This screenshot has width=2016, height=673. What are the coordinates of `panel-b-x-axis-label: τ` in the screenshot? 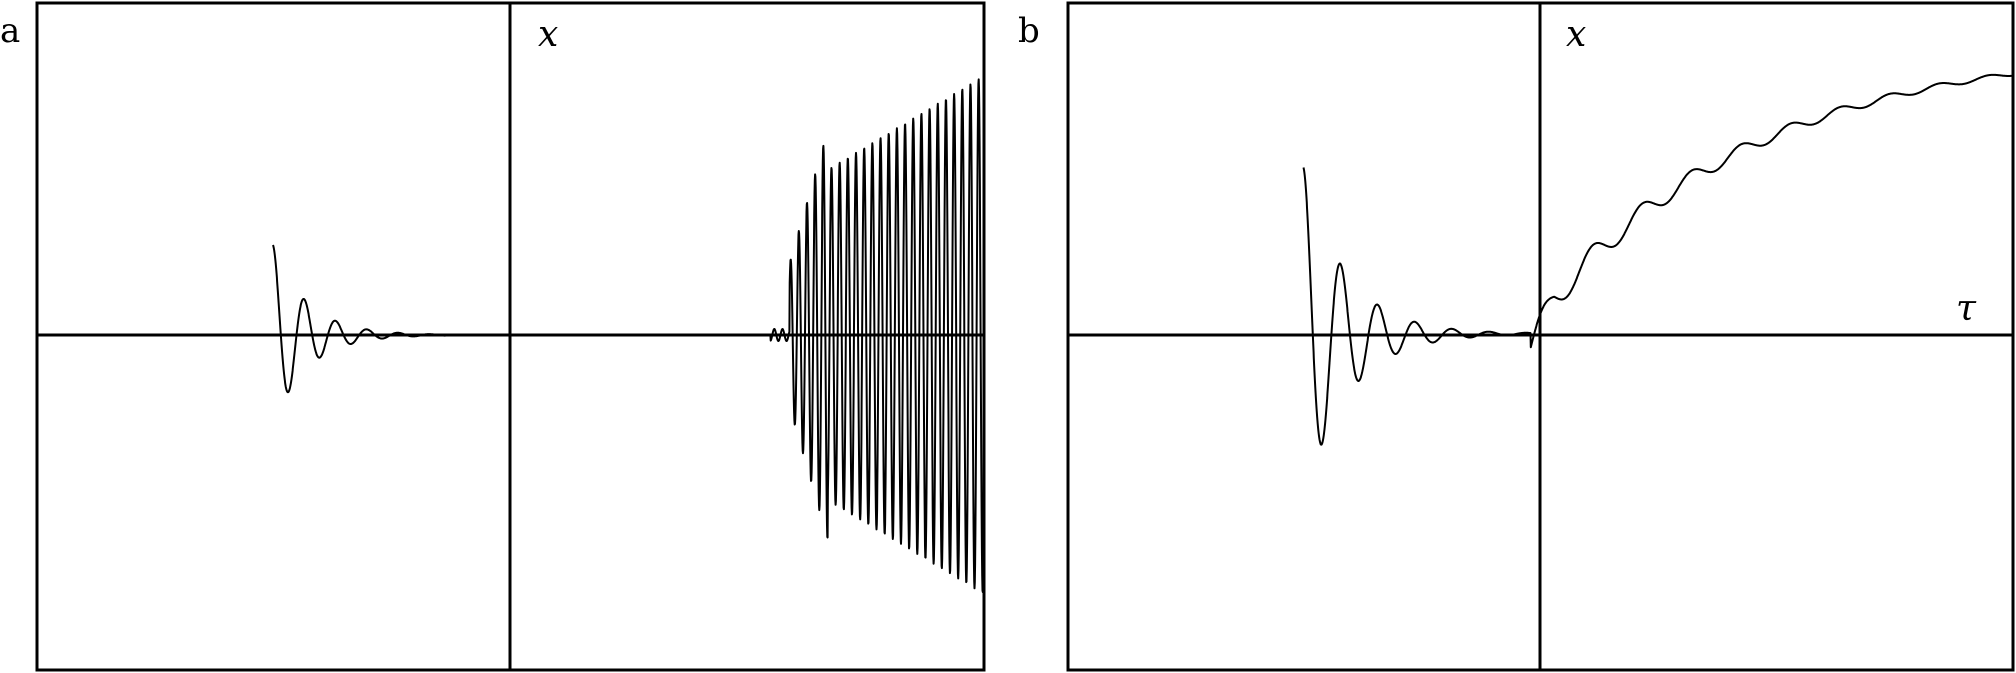 It's located at (1966, 308).